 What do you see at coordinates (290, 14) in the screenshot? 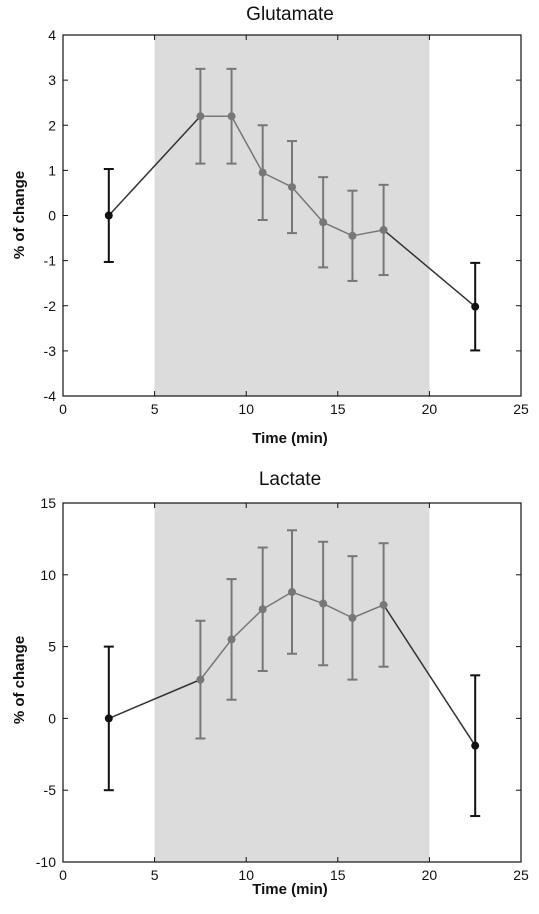
I see `chart-title: Glutamate` at bounding box center [290, 14].